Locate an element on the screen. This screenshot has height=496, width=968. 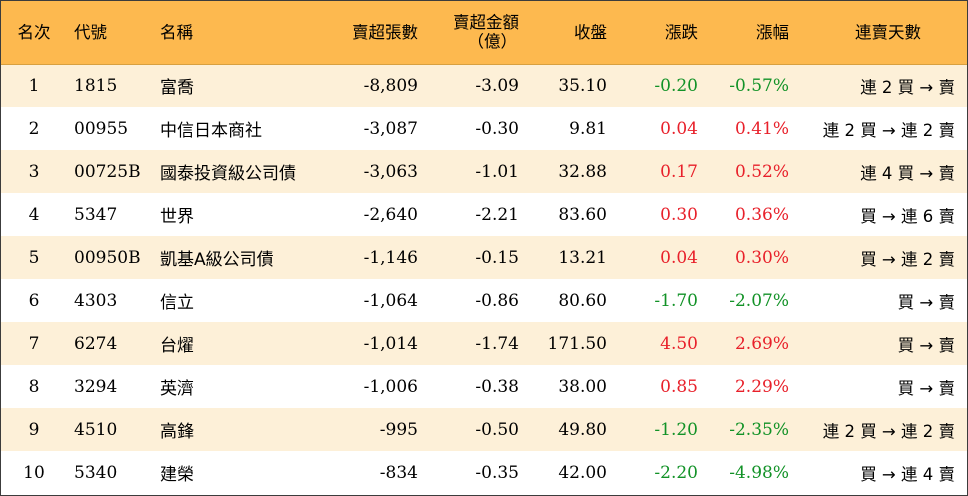
close-cell: 49.80 is located at coordinates (582, 429).